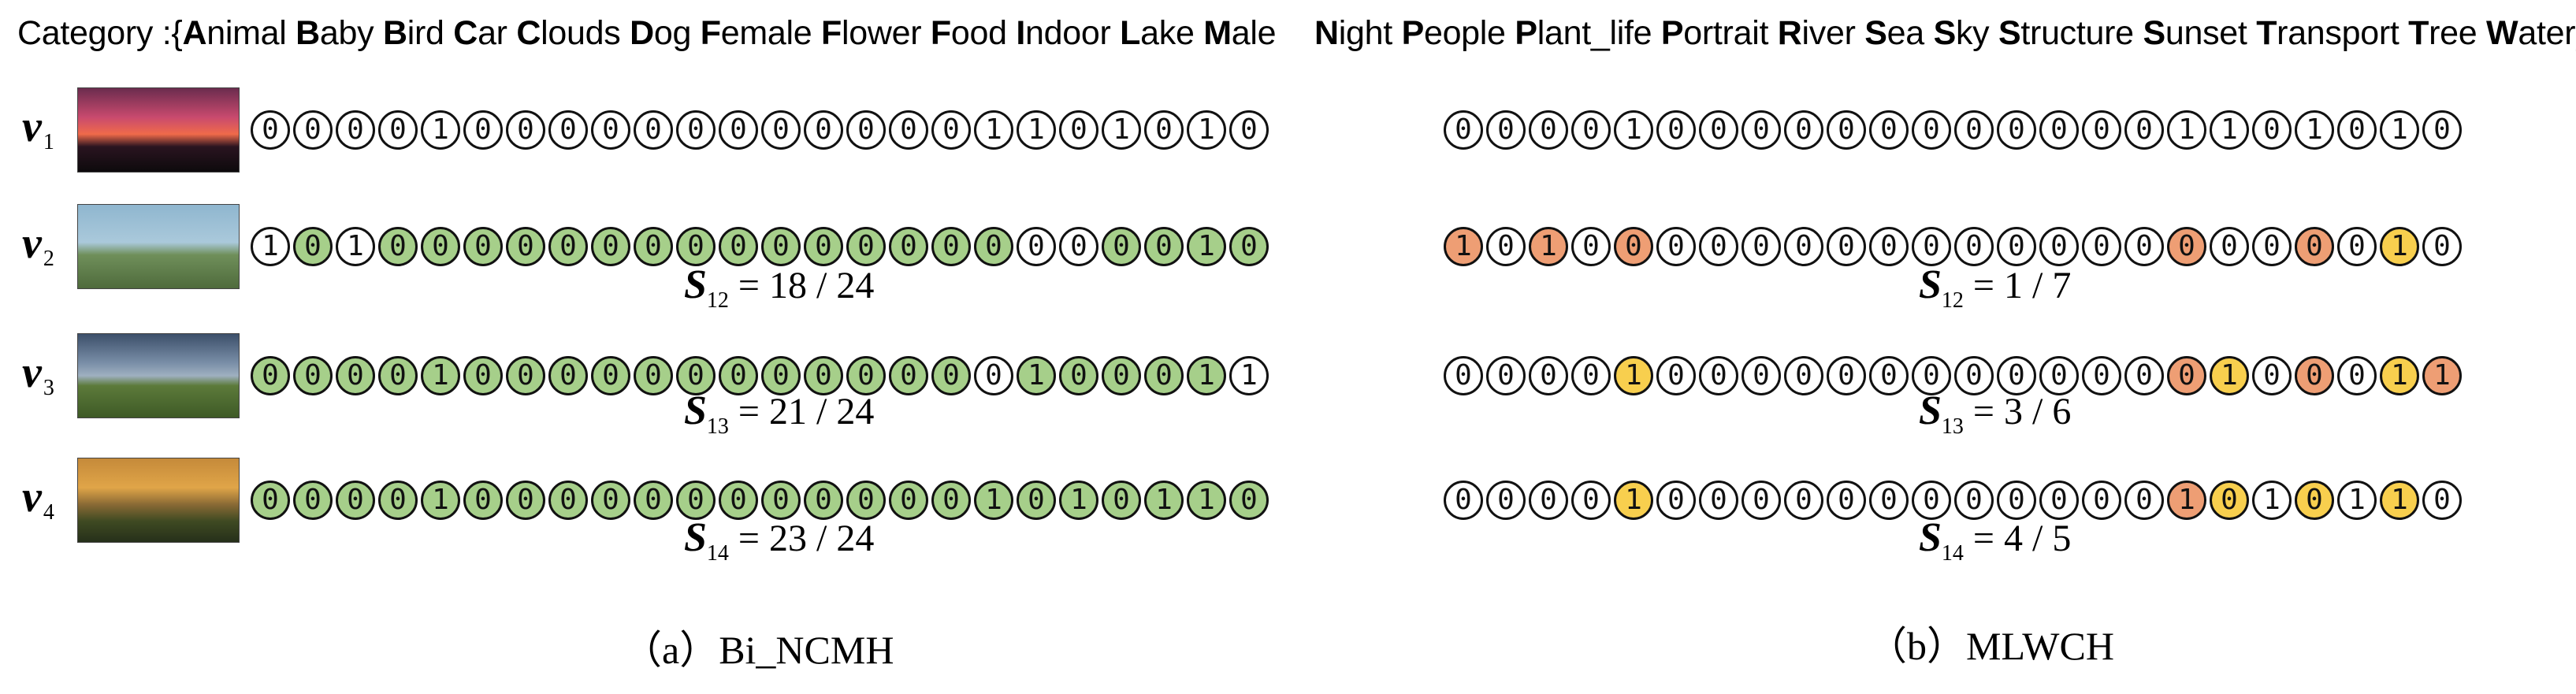 This screenshot has height=694, width=2576. What do you see at coordinates (1995, 287) in the screenshot?
I see `panel_b-similarity-score-12: S12 = 1 / 7` at bounding box center [1995, 287].